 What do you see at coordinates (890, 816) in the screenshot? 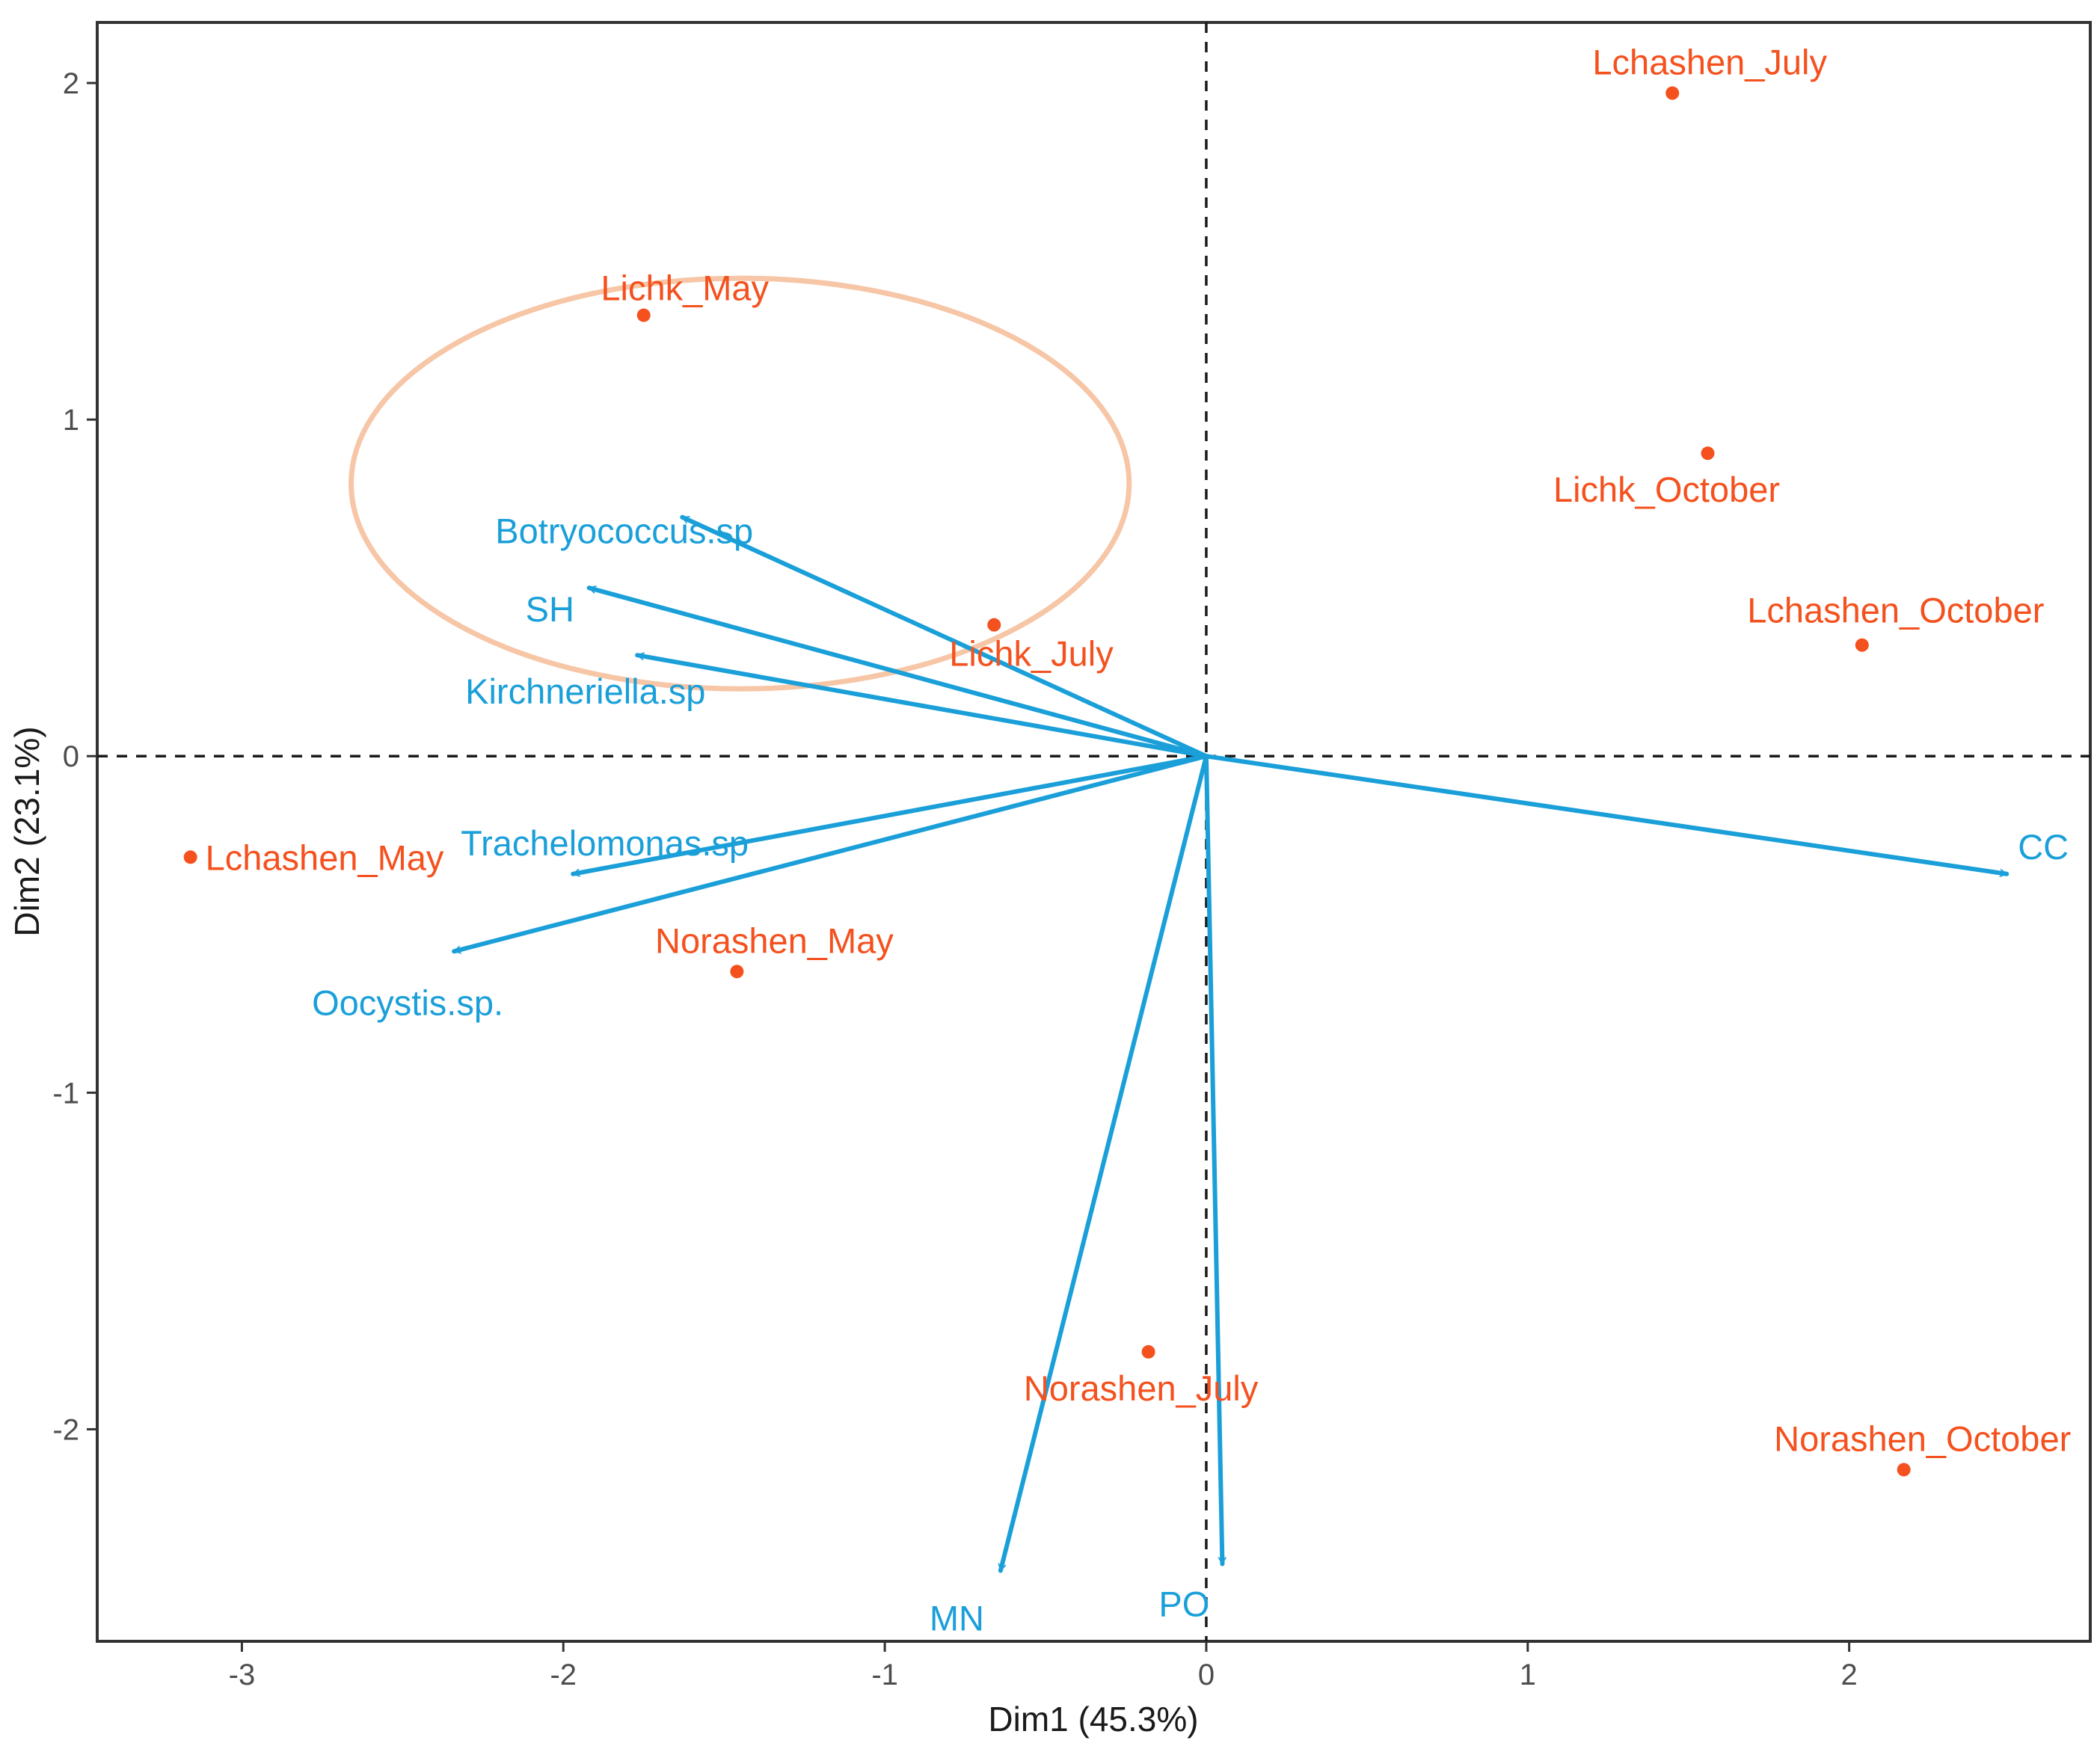
I see `variable-arrow-trachelomonas-sp` at bounding box center [890, 816].